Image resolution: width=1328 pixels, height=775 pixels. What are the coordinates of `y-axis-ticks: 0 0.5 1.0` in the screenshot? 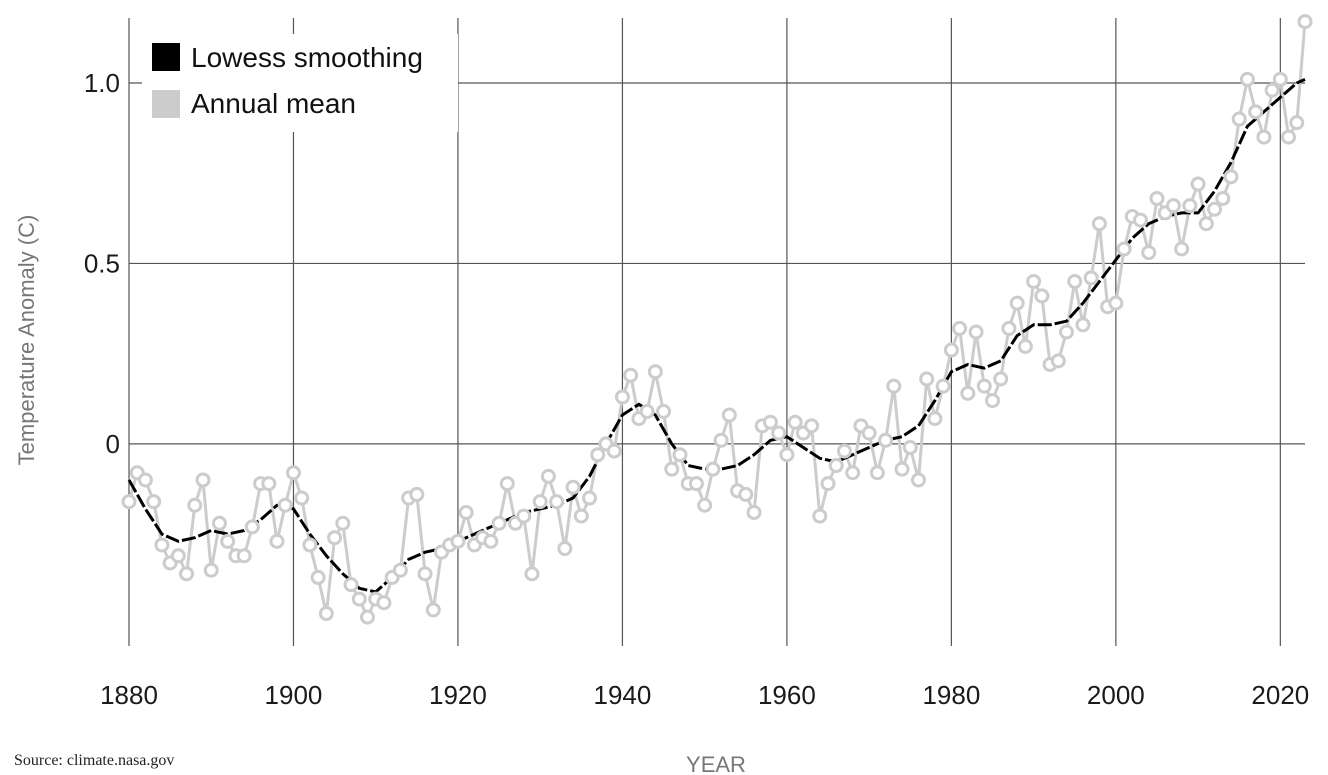 It's located at (102, 263).